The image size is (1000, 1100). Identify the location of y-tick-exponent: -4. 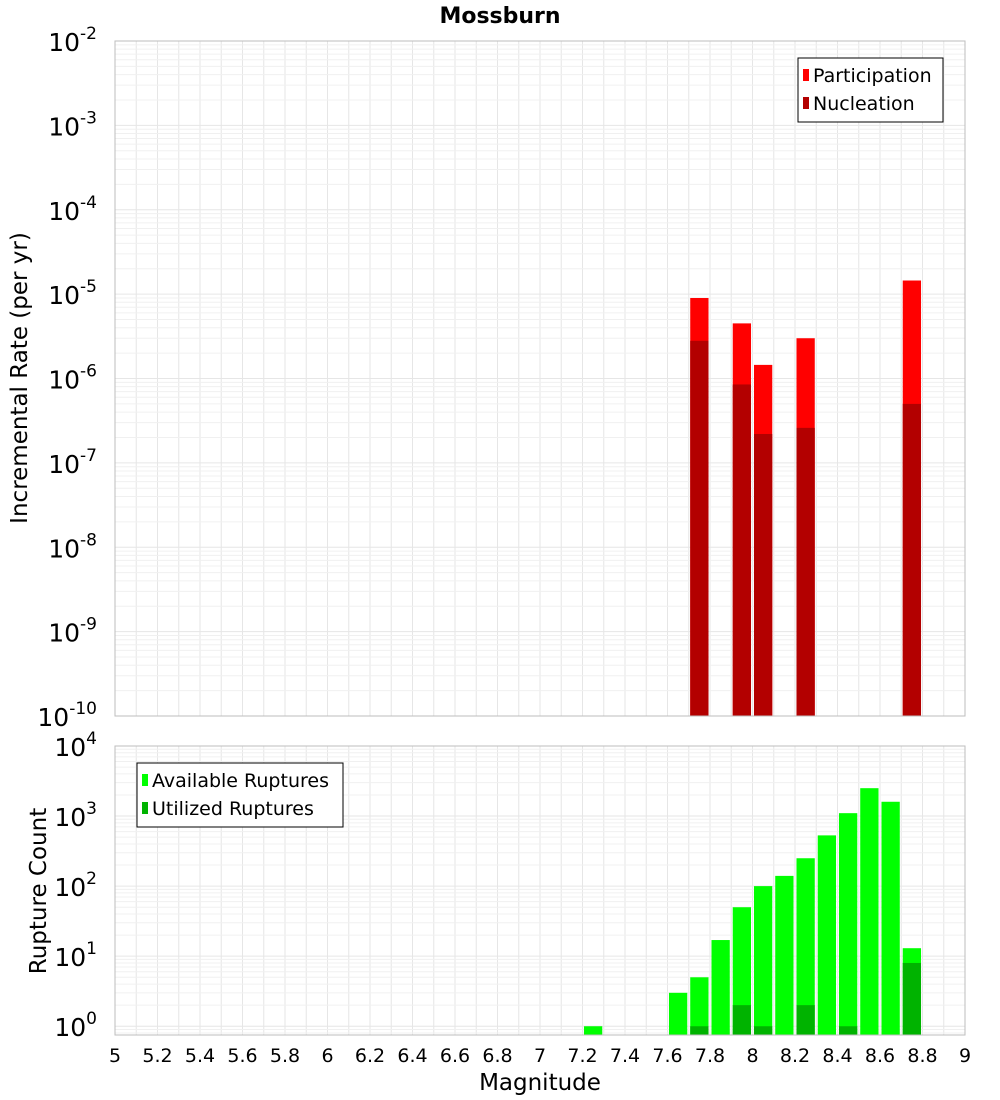
(88, 203).